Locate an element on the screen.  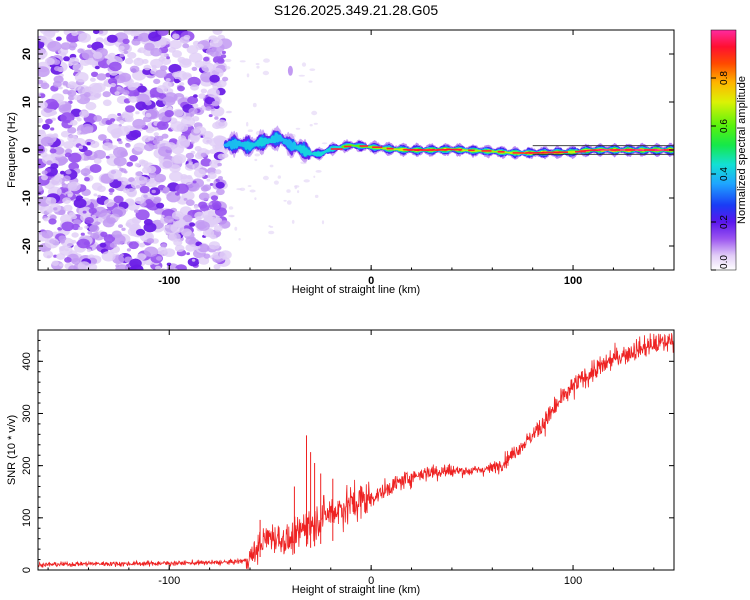
snr-xtick-label: 0 is located at coordinates (371, 581).